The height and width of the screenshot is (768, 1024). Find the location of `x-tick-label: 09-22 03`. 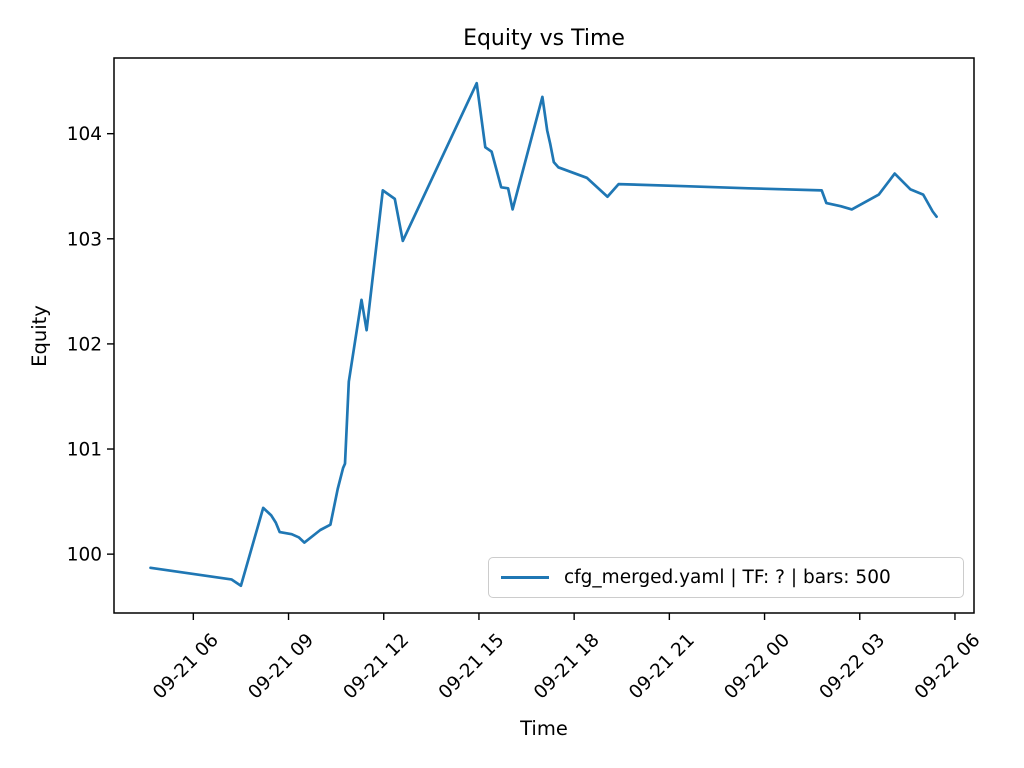

x-tick-label: 09-22 03 is located at coordinates (853, 667).